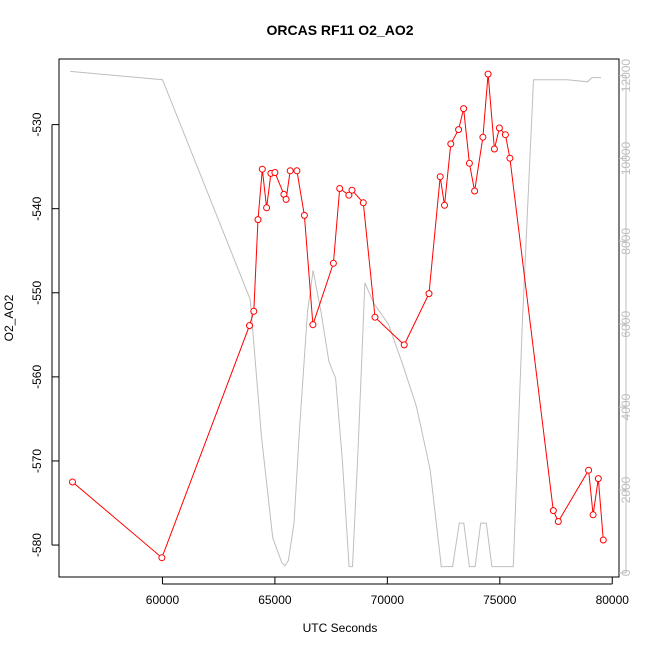  Describe the element at coordinates (339, 30) in the screenshot. I see `chart-title: ORCAS RF11 O2_AO2` at that location.